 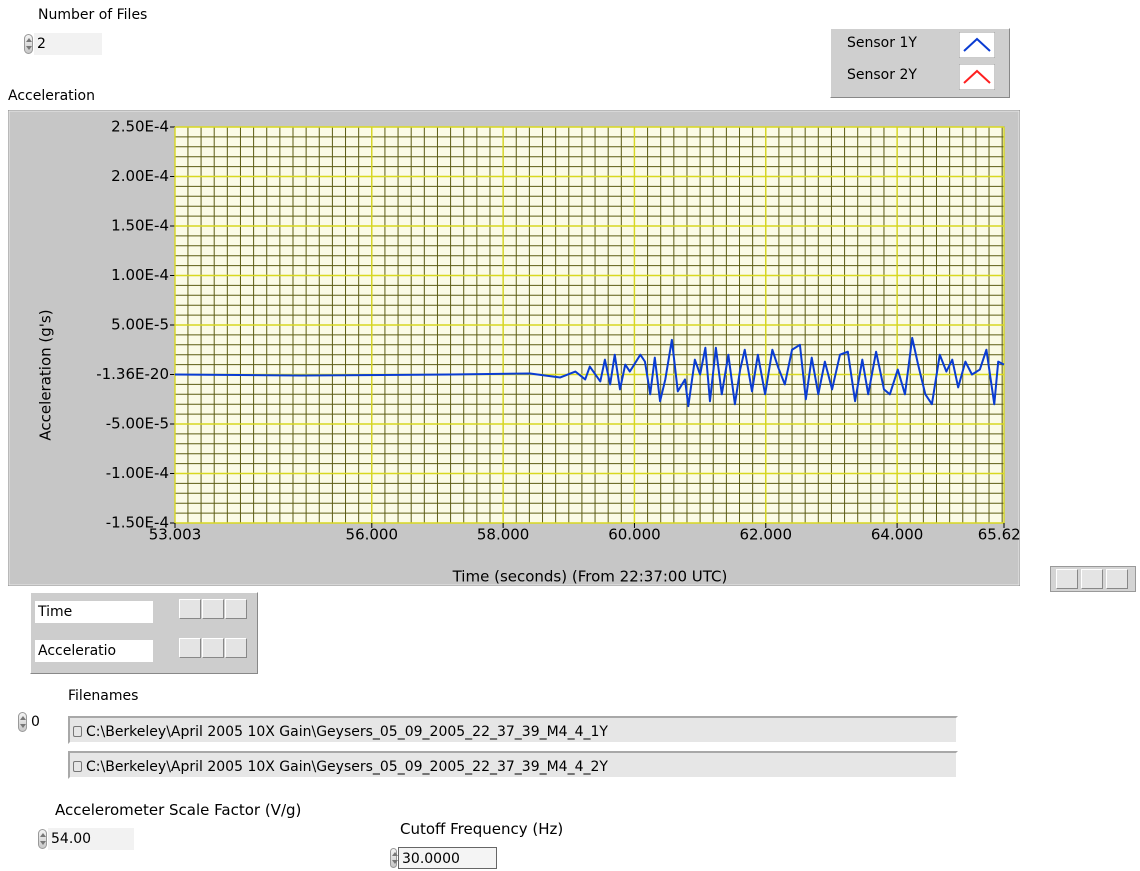 I want to click on y-tick-label: 2.00E-4, so click(x=140, y=176).